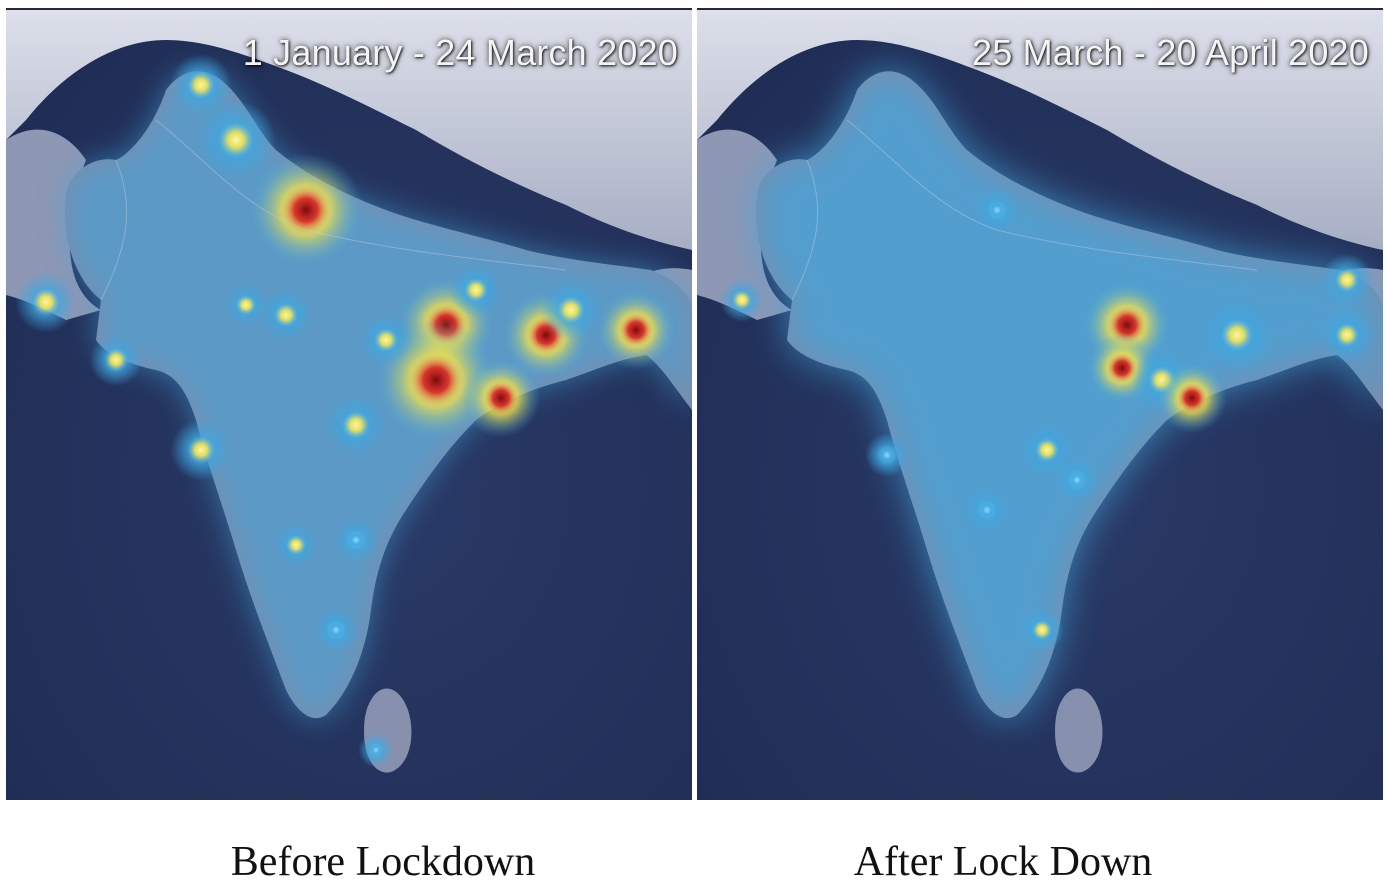 This screenshot has height=886, width=1385. I want to click on caption-after: After Lock Down, so click(1003, 862).